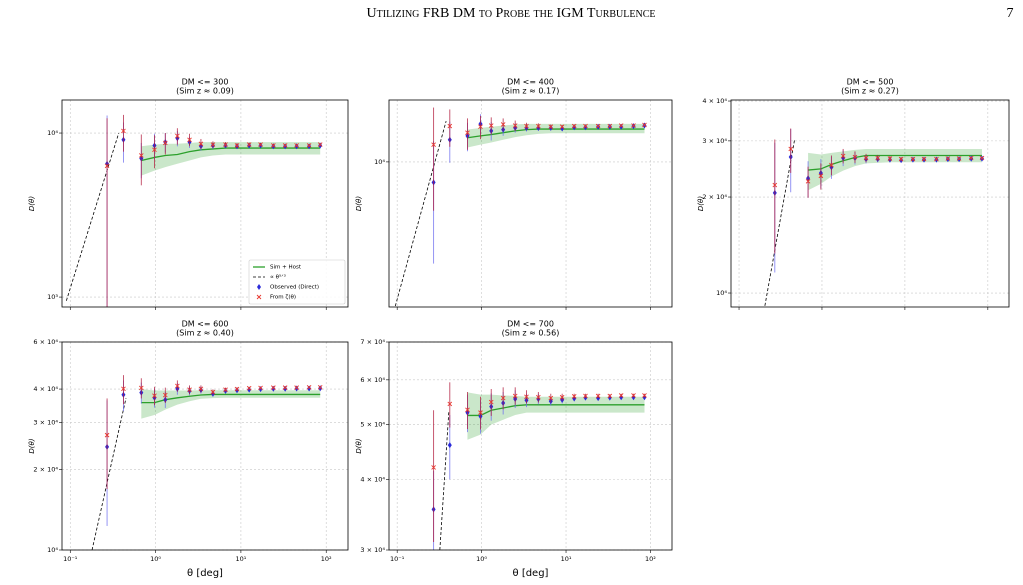 The width and height of the screenshot is (1023, 585). I want to click on panel-title: DM <= 600, so click(205, 324).